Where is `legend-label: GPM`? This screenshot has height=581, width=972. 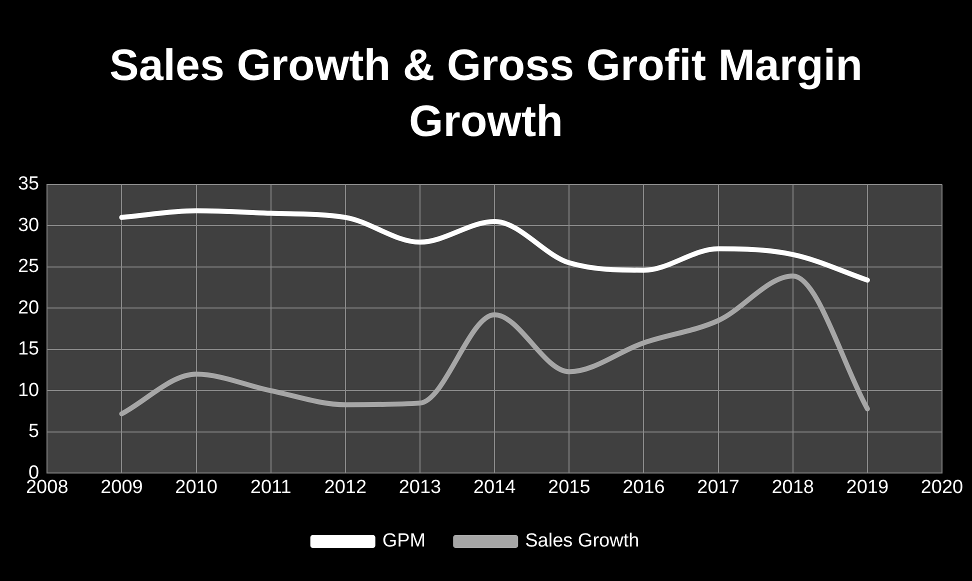
legend-label: GPM is located at coordinates (404, 541).